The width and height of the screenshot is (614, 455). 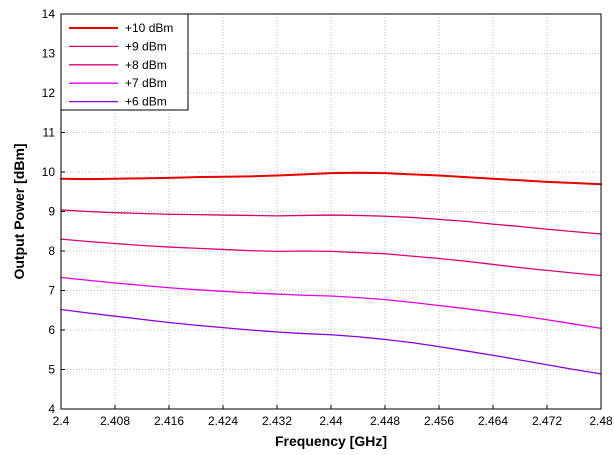 What do you see at coordinates (61, 421) in the screenshot?
I see `x-tick-label: 2.4` at bounding box center [61, 421].